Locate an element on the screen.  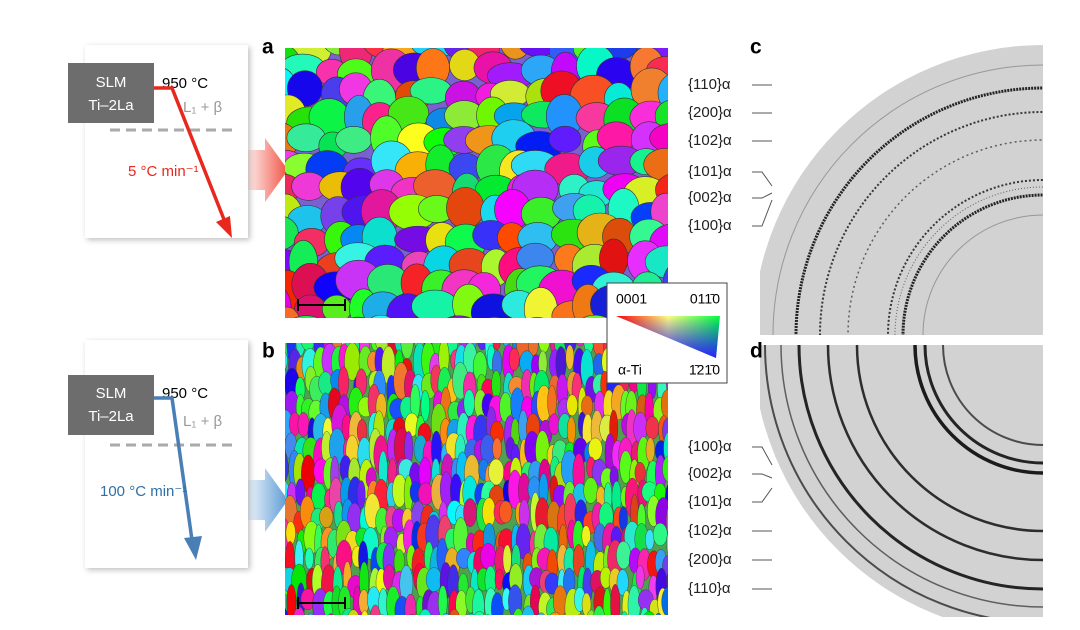
ipf-triangle is located at coordinates (668, 337).